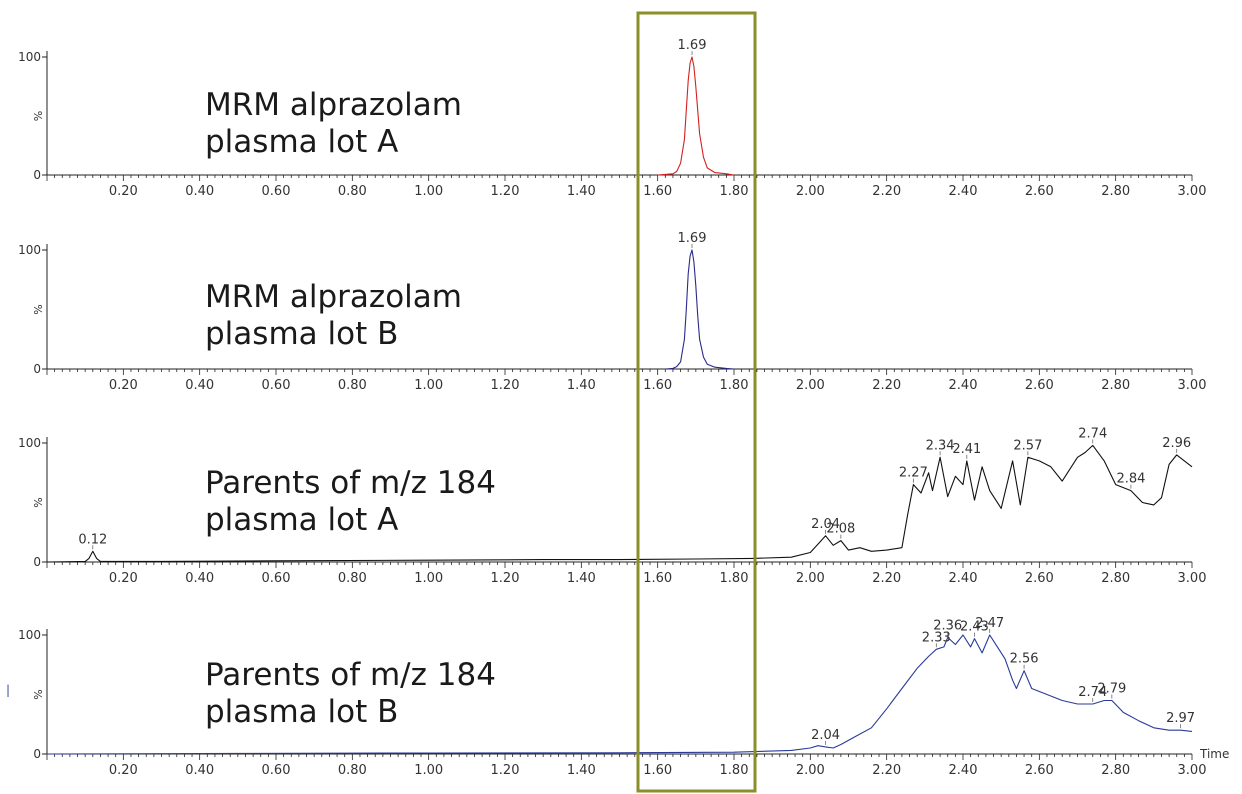 The image size is (1242, 794). I want to click on peak-label: 2.41, so click(966, 449).